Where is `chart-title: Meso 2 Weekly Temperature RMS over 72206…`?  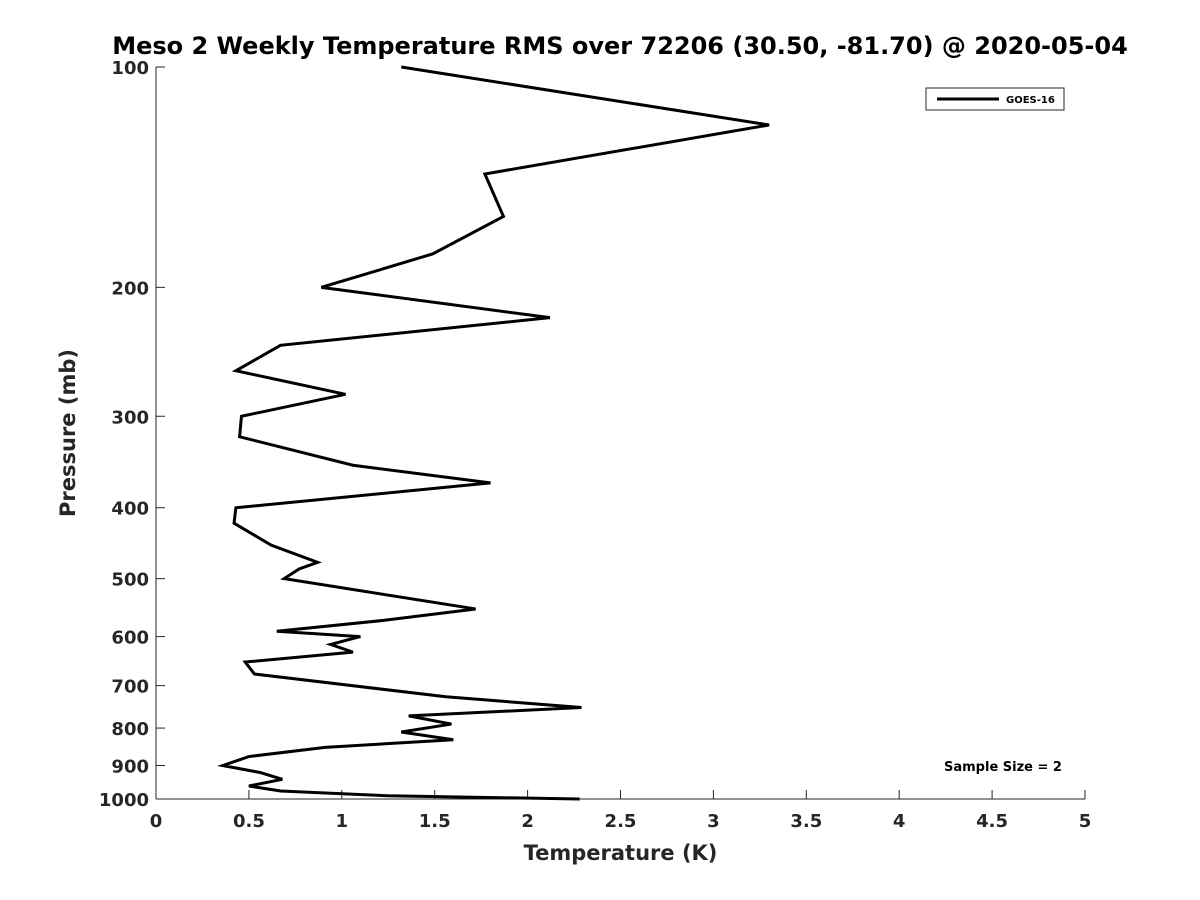
chart-title: Meso 2 Weekly Temperature RMS over 72206… is located at coordinates (620, 46).